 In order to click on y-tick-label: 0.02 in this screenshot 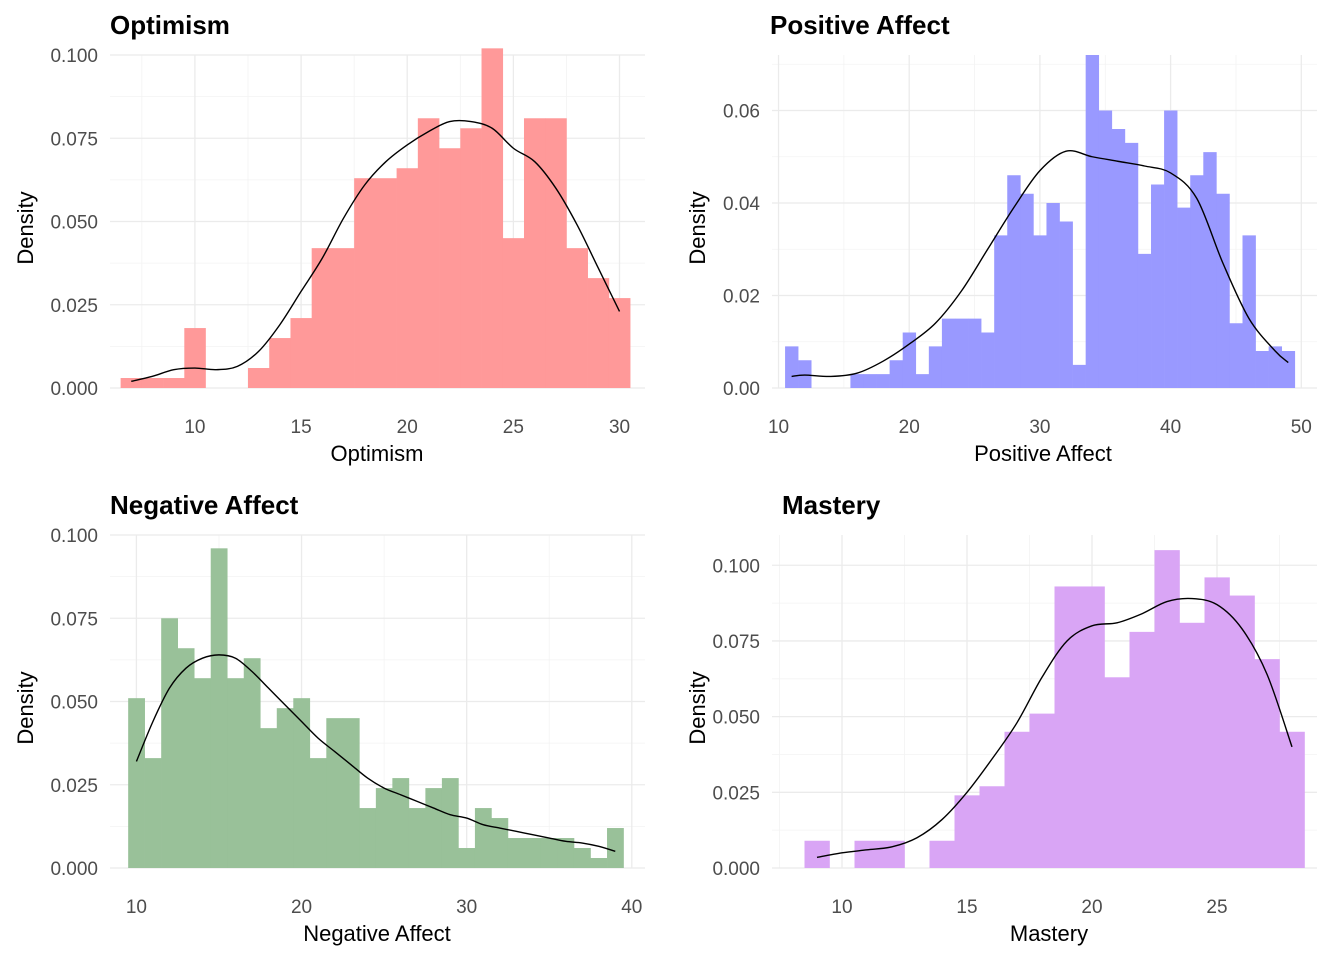, I will do `click(741, 297)`.